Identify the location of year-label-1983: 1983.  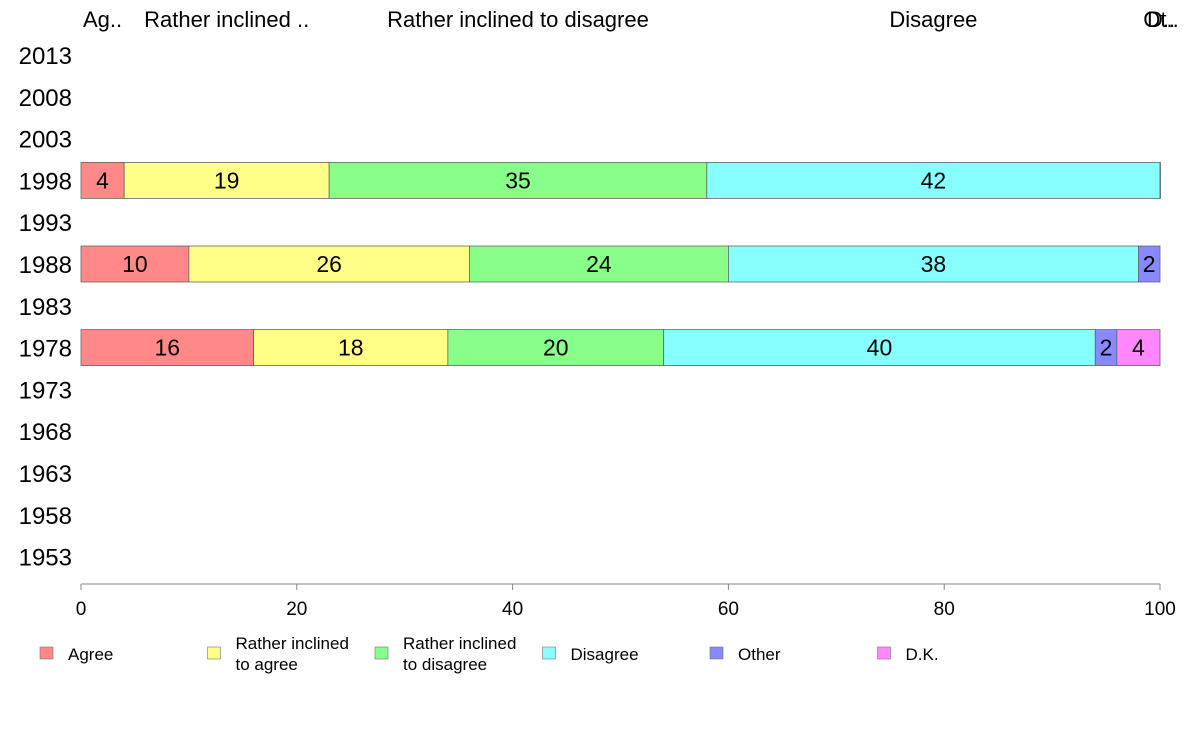
(45, 307).